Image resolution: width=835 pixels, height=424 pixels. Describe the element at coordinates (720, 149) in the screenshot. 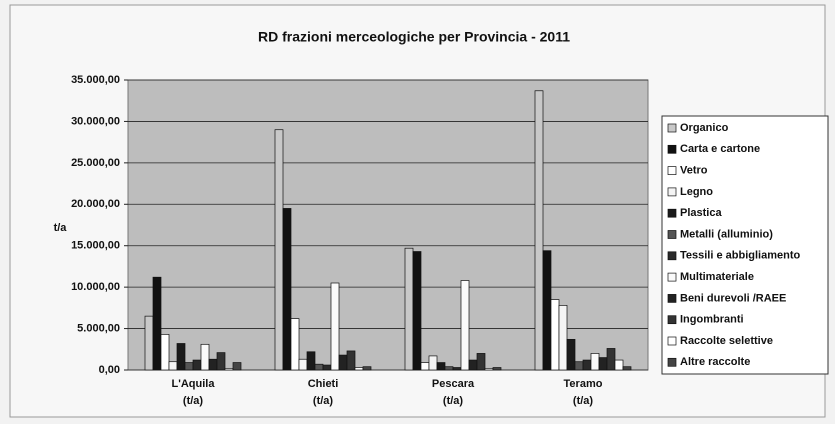

I see `legend-label: Carta e cartone` at that location.